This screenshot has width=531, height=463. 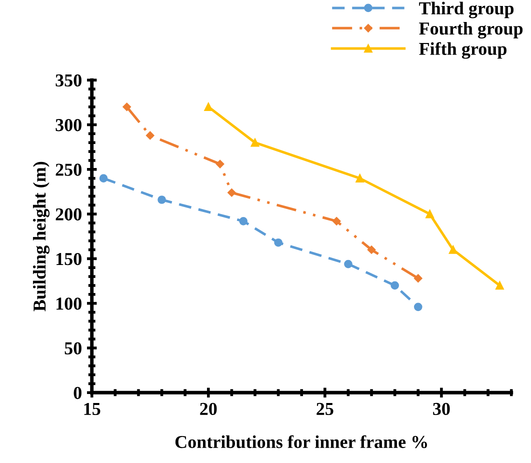 I want to click on x-tick-label: 25, so click(x=325, y=409).